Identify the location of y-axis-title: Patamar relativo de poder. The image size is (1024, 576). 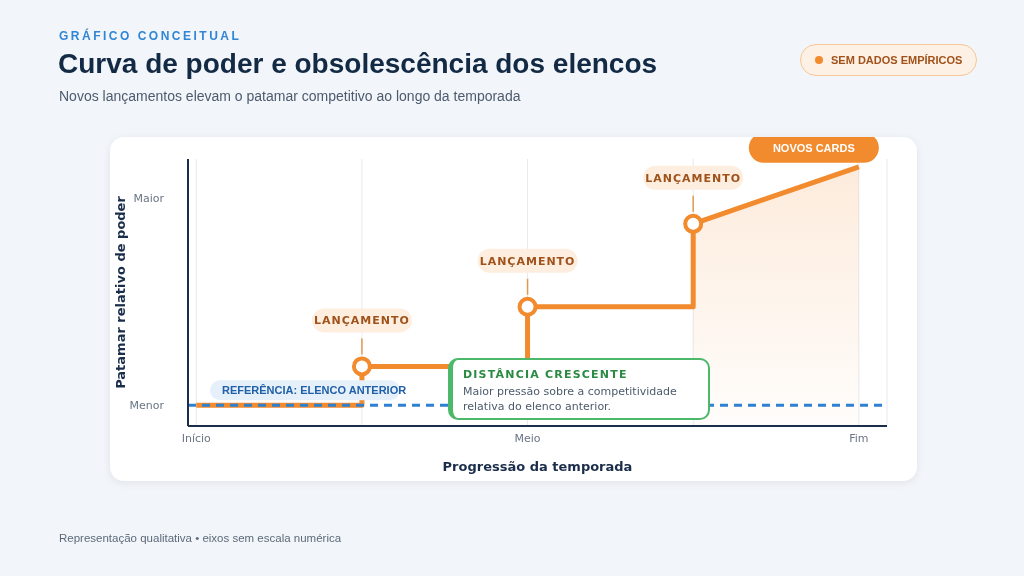
(120, 292).